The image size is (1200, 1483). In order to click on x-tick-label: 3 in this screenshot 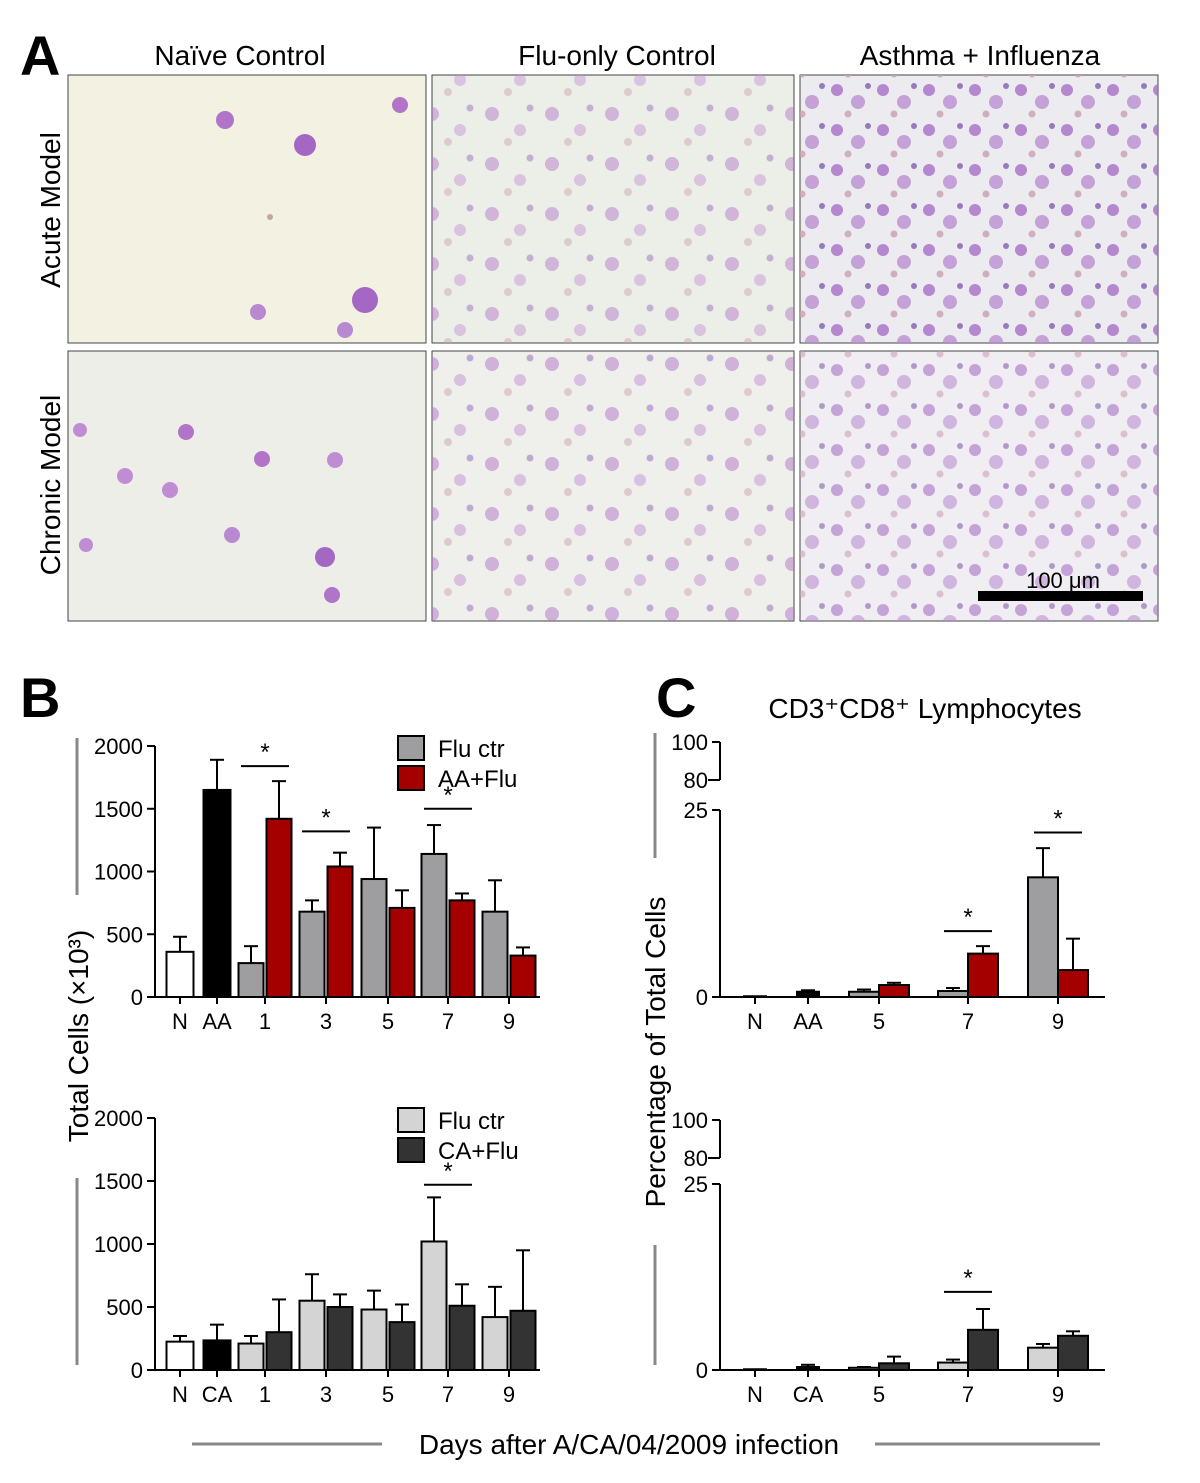, I will do `click(326, 1394)`.